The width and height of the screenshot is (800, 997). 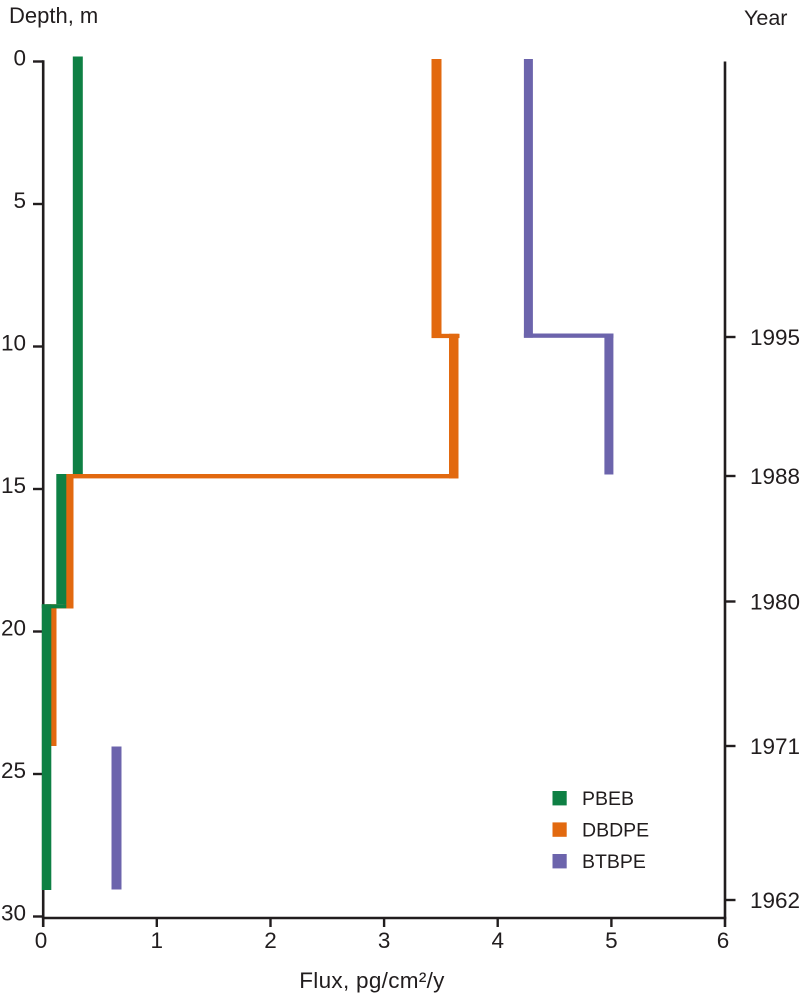 What do you see at coordinates (775, 476) in the screenshot?
I see `svg-text: 1988` at bounding box center [775, 476].